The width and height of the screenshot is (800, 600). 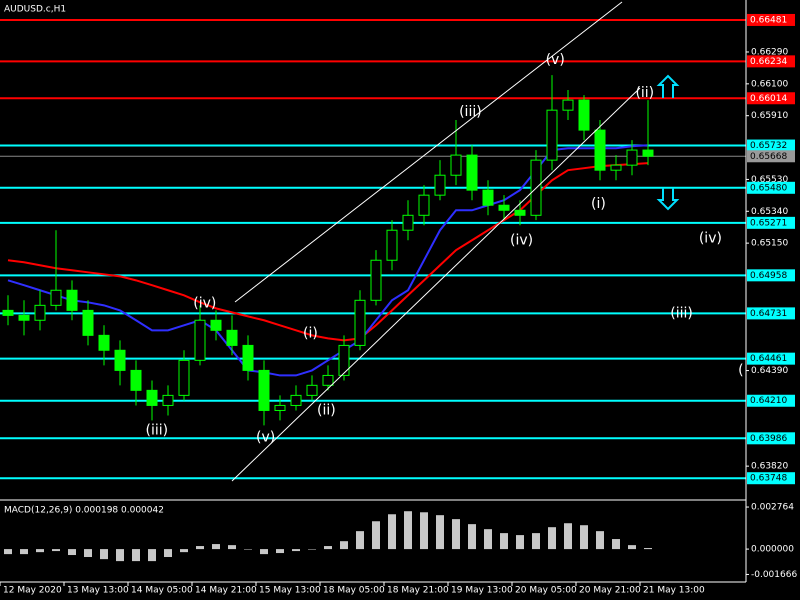 What do you see at coordinates (555, 60) in the screenshot?
I see `wave-label: (v)` at bounding box center [555, 60].